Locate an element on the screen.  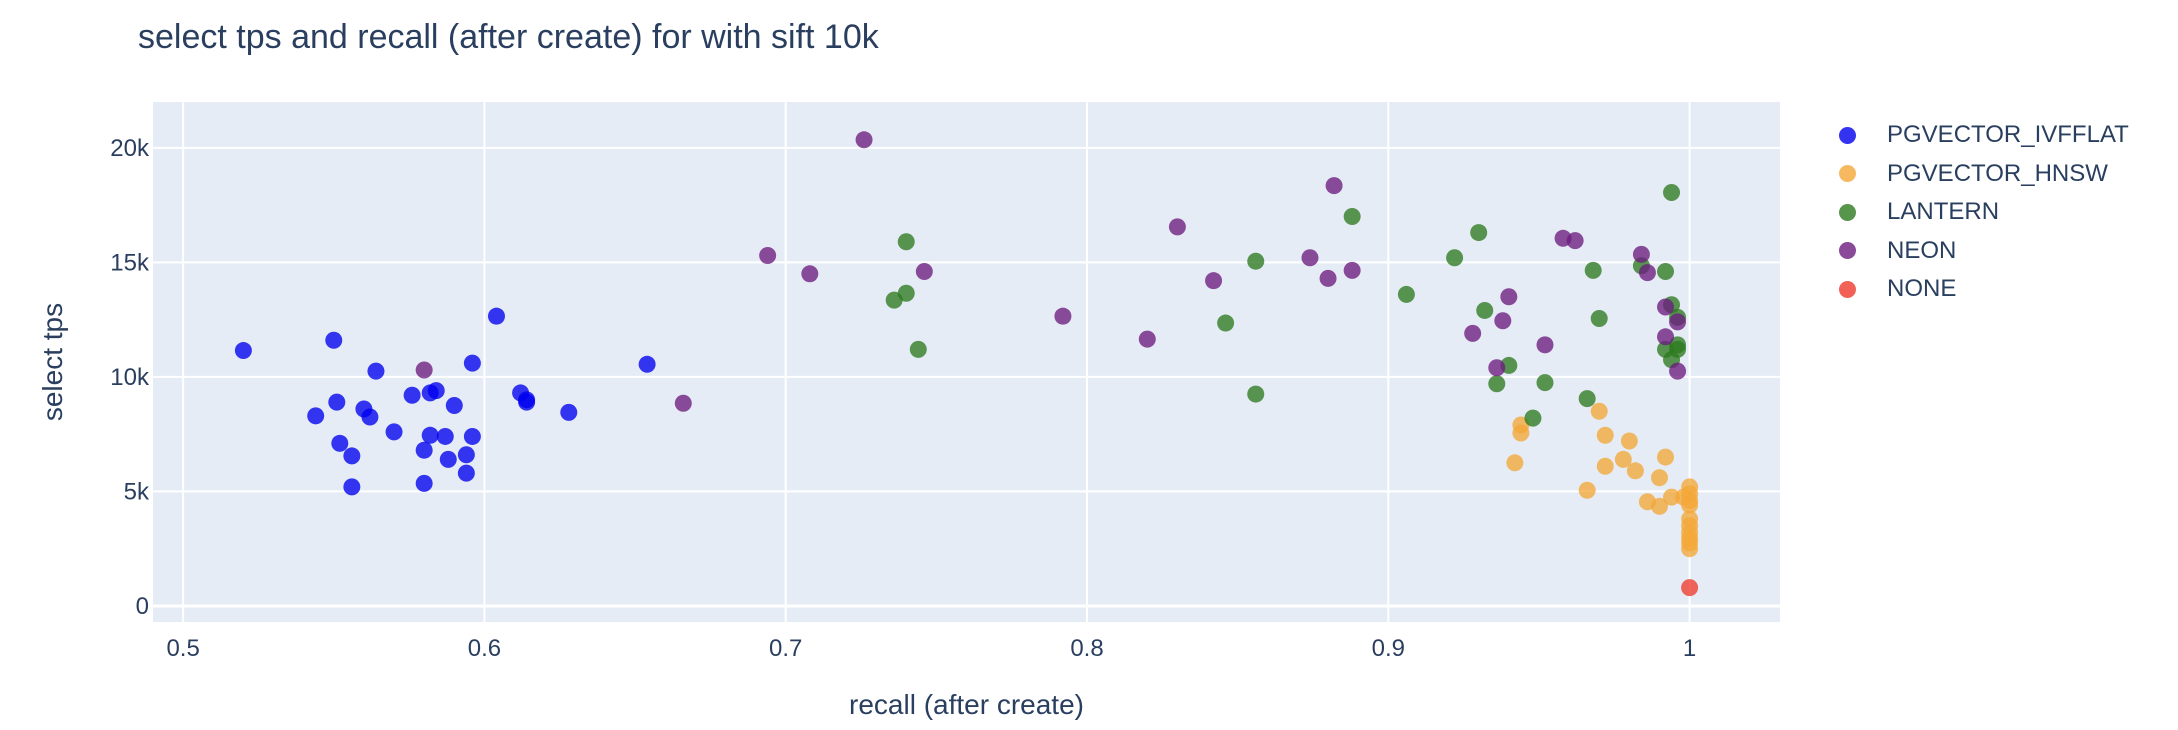
legend-item: PGVECTOR_IVFFLAT is located at coordinates (1983, 135).